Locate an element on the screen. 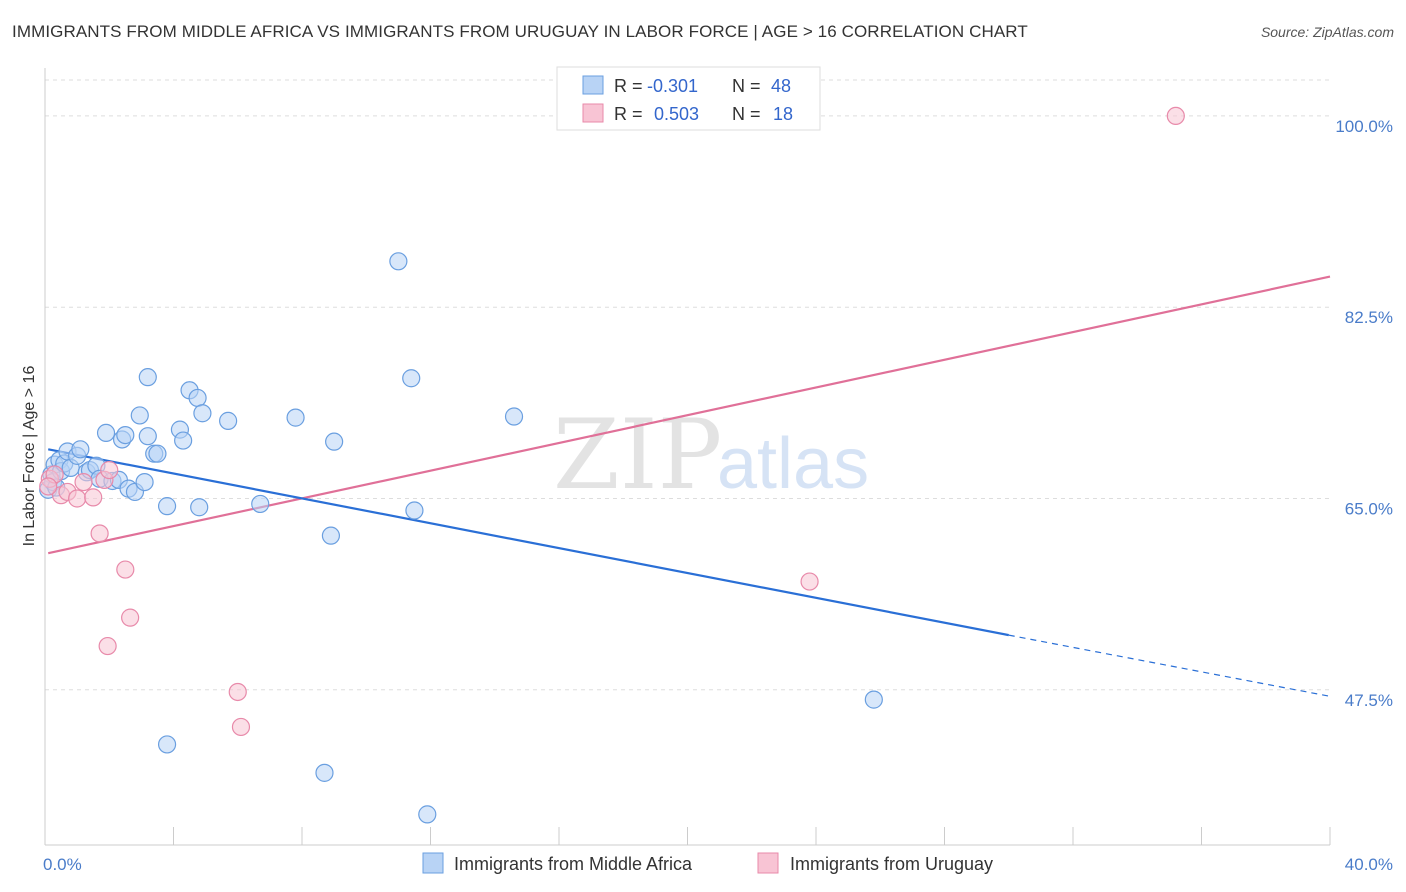 This screenshot has width=1406, height=892. legend-top: R = -0.301 N = 48 R = 0.503 N = 18 is located at coordinates (688, 98).